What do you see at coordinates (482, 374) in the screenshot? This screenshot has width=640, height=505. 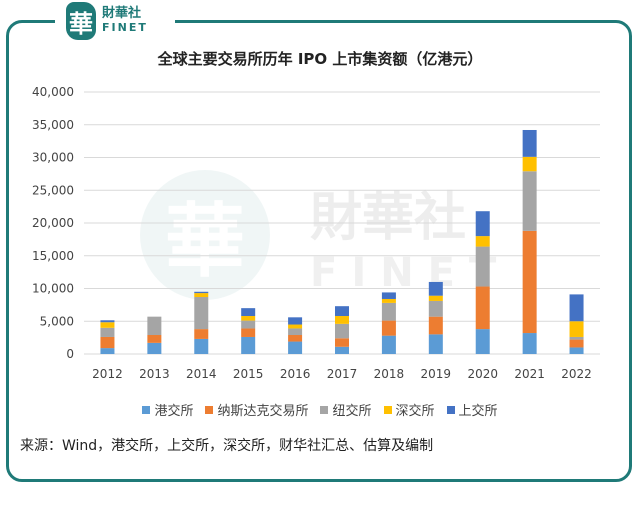 I see `x-tick-label: 2020` at bounding box center [482, 374].